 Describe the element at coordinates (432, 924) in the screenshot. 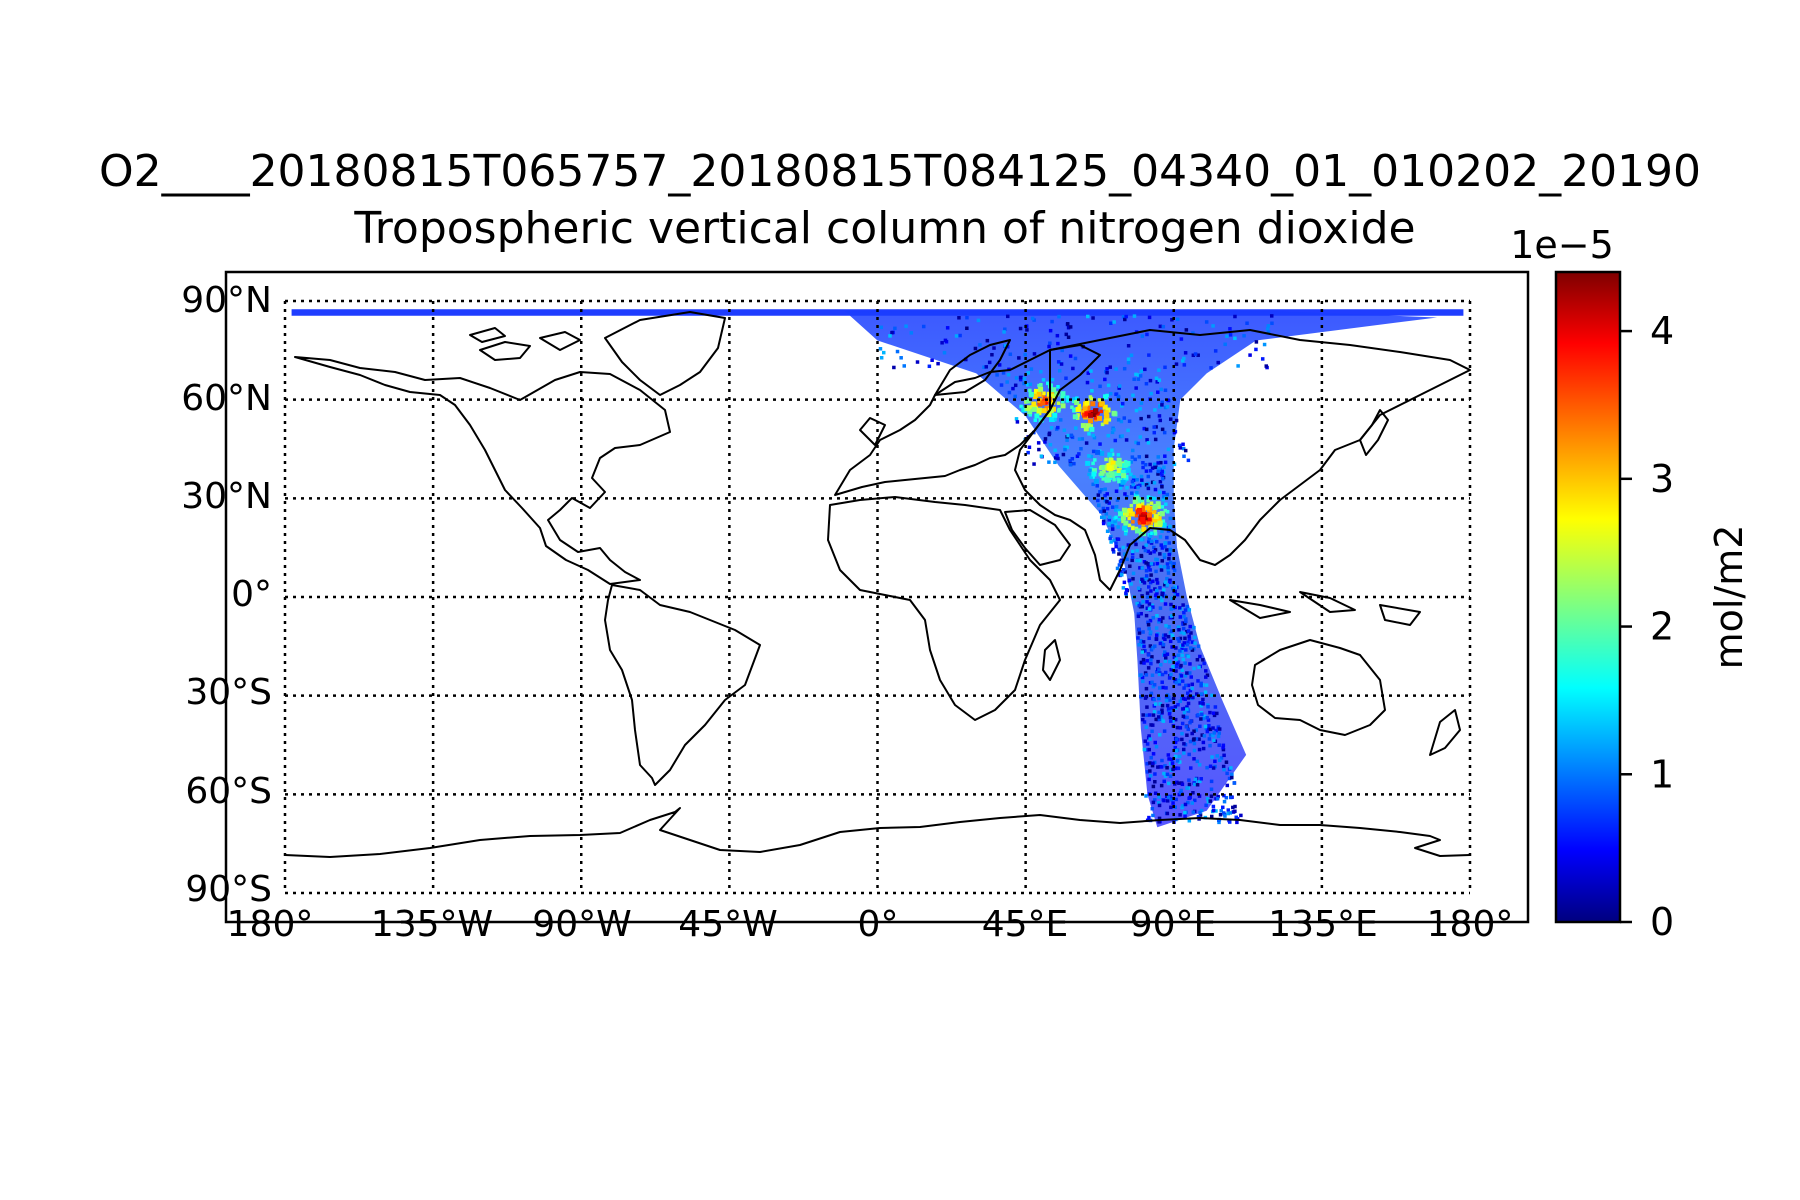

I see `lon-tick-label: 135°W` at that location.